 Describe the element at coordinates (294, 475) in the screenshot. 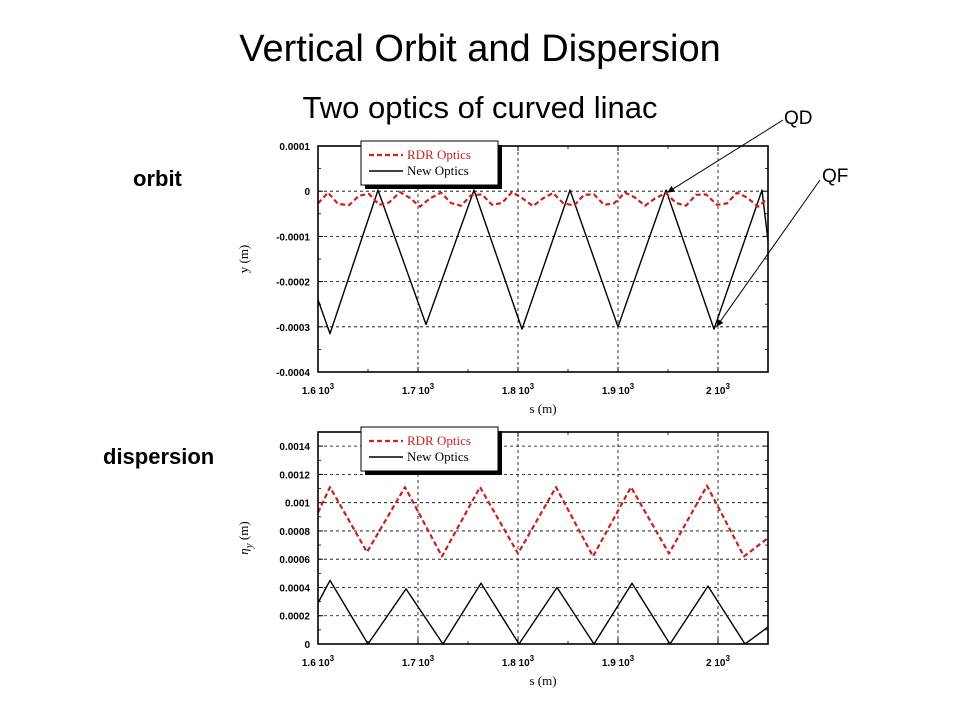

I see `y-tick-label: 0.0012` at that location.